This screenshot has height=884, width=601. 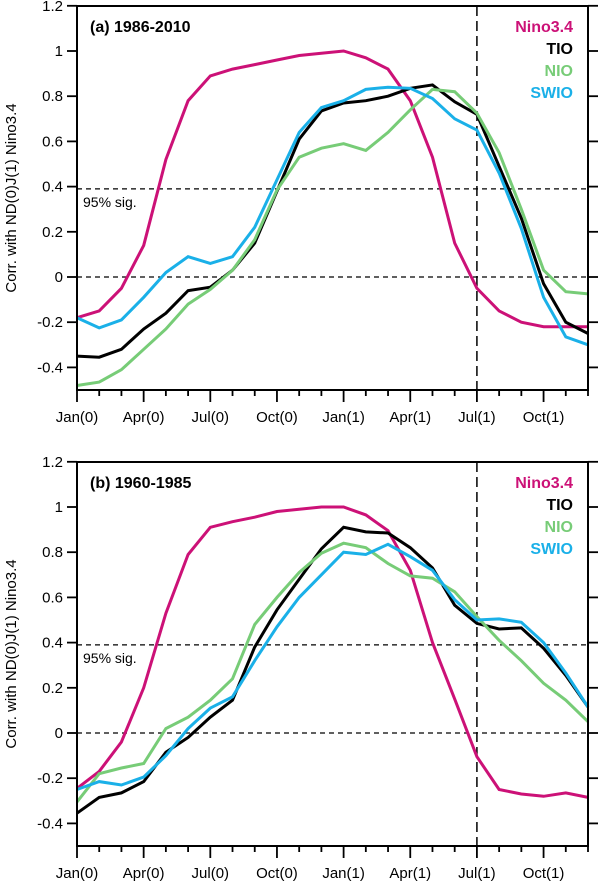 I want to click on panel-title: (b) 1960-1985, so click(x=140, y=483).